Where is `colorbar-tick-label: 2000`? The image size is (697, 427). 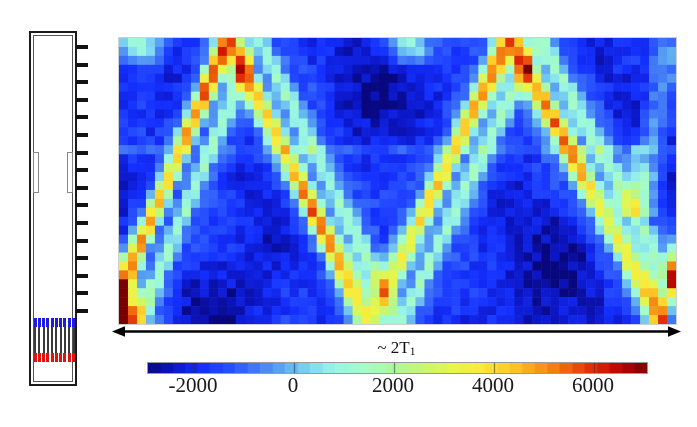
colorbar-tick-label: 2000 is located at coordinates (393, 385).